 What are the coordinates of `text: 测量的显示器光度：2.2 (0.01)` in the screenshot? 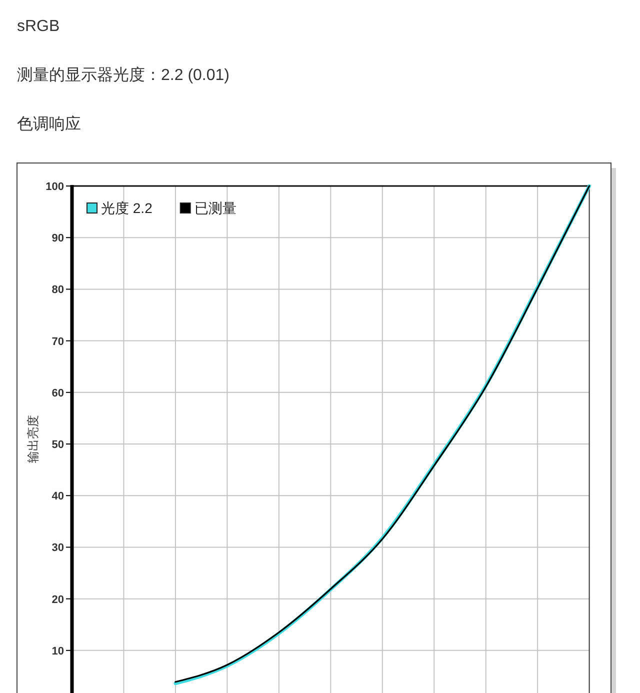 It's located at (123, 75).